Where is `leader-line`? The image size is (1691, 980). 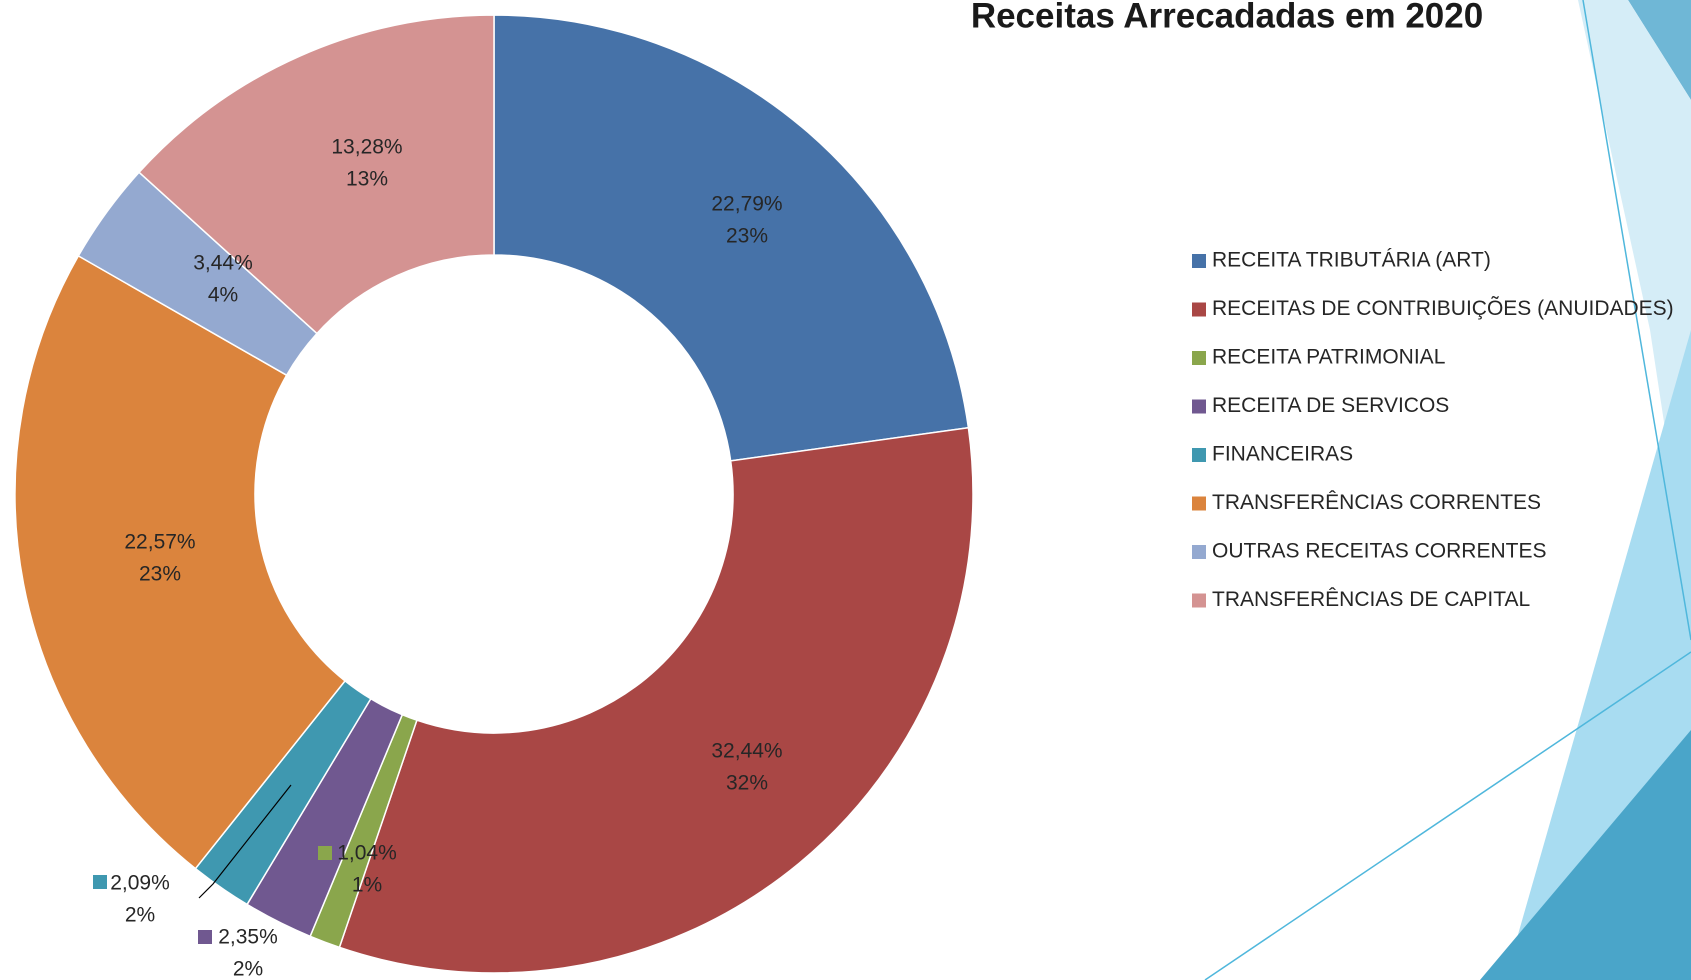 leader-line is located at coordinates (245, 841).